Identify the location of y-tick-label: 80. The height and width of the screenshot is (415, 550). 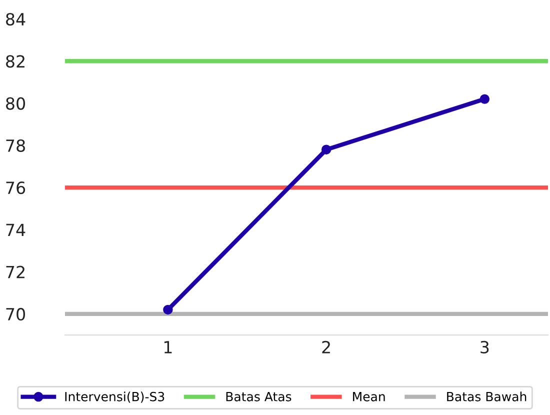
(16, 103).